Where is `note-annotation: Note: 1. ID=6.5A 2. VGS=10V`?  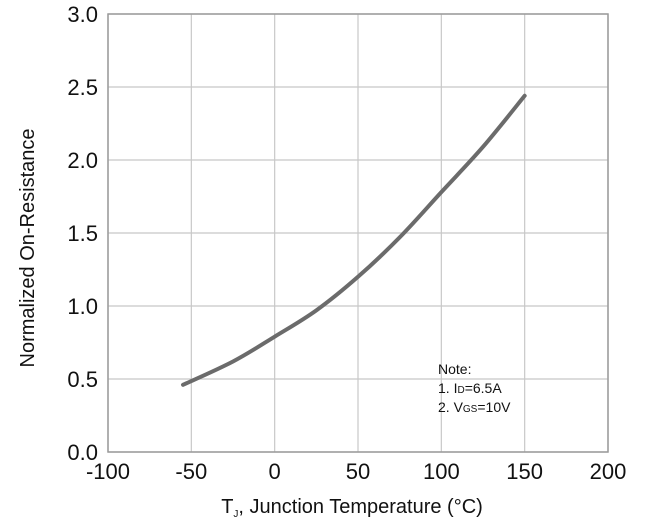 note-annotation: Note: 1. ID=6.5A 2. VGS=10V is located at coordinates (474, 388).